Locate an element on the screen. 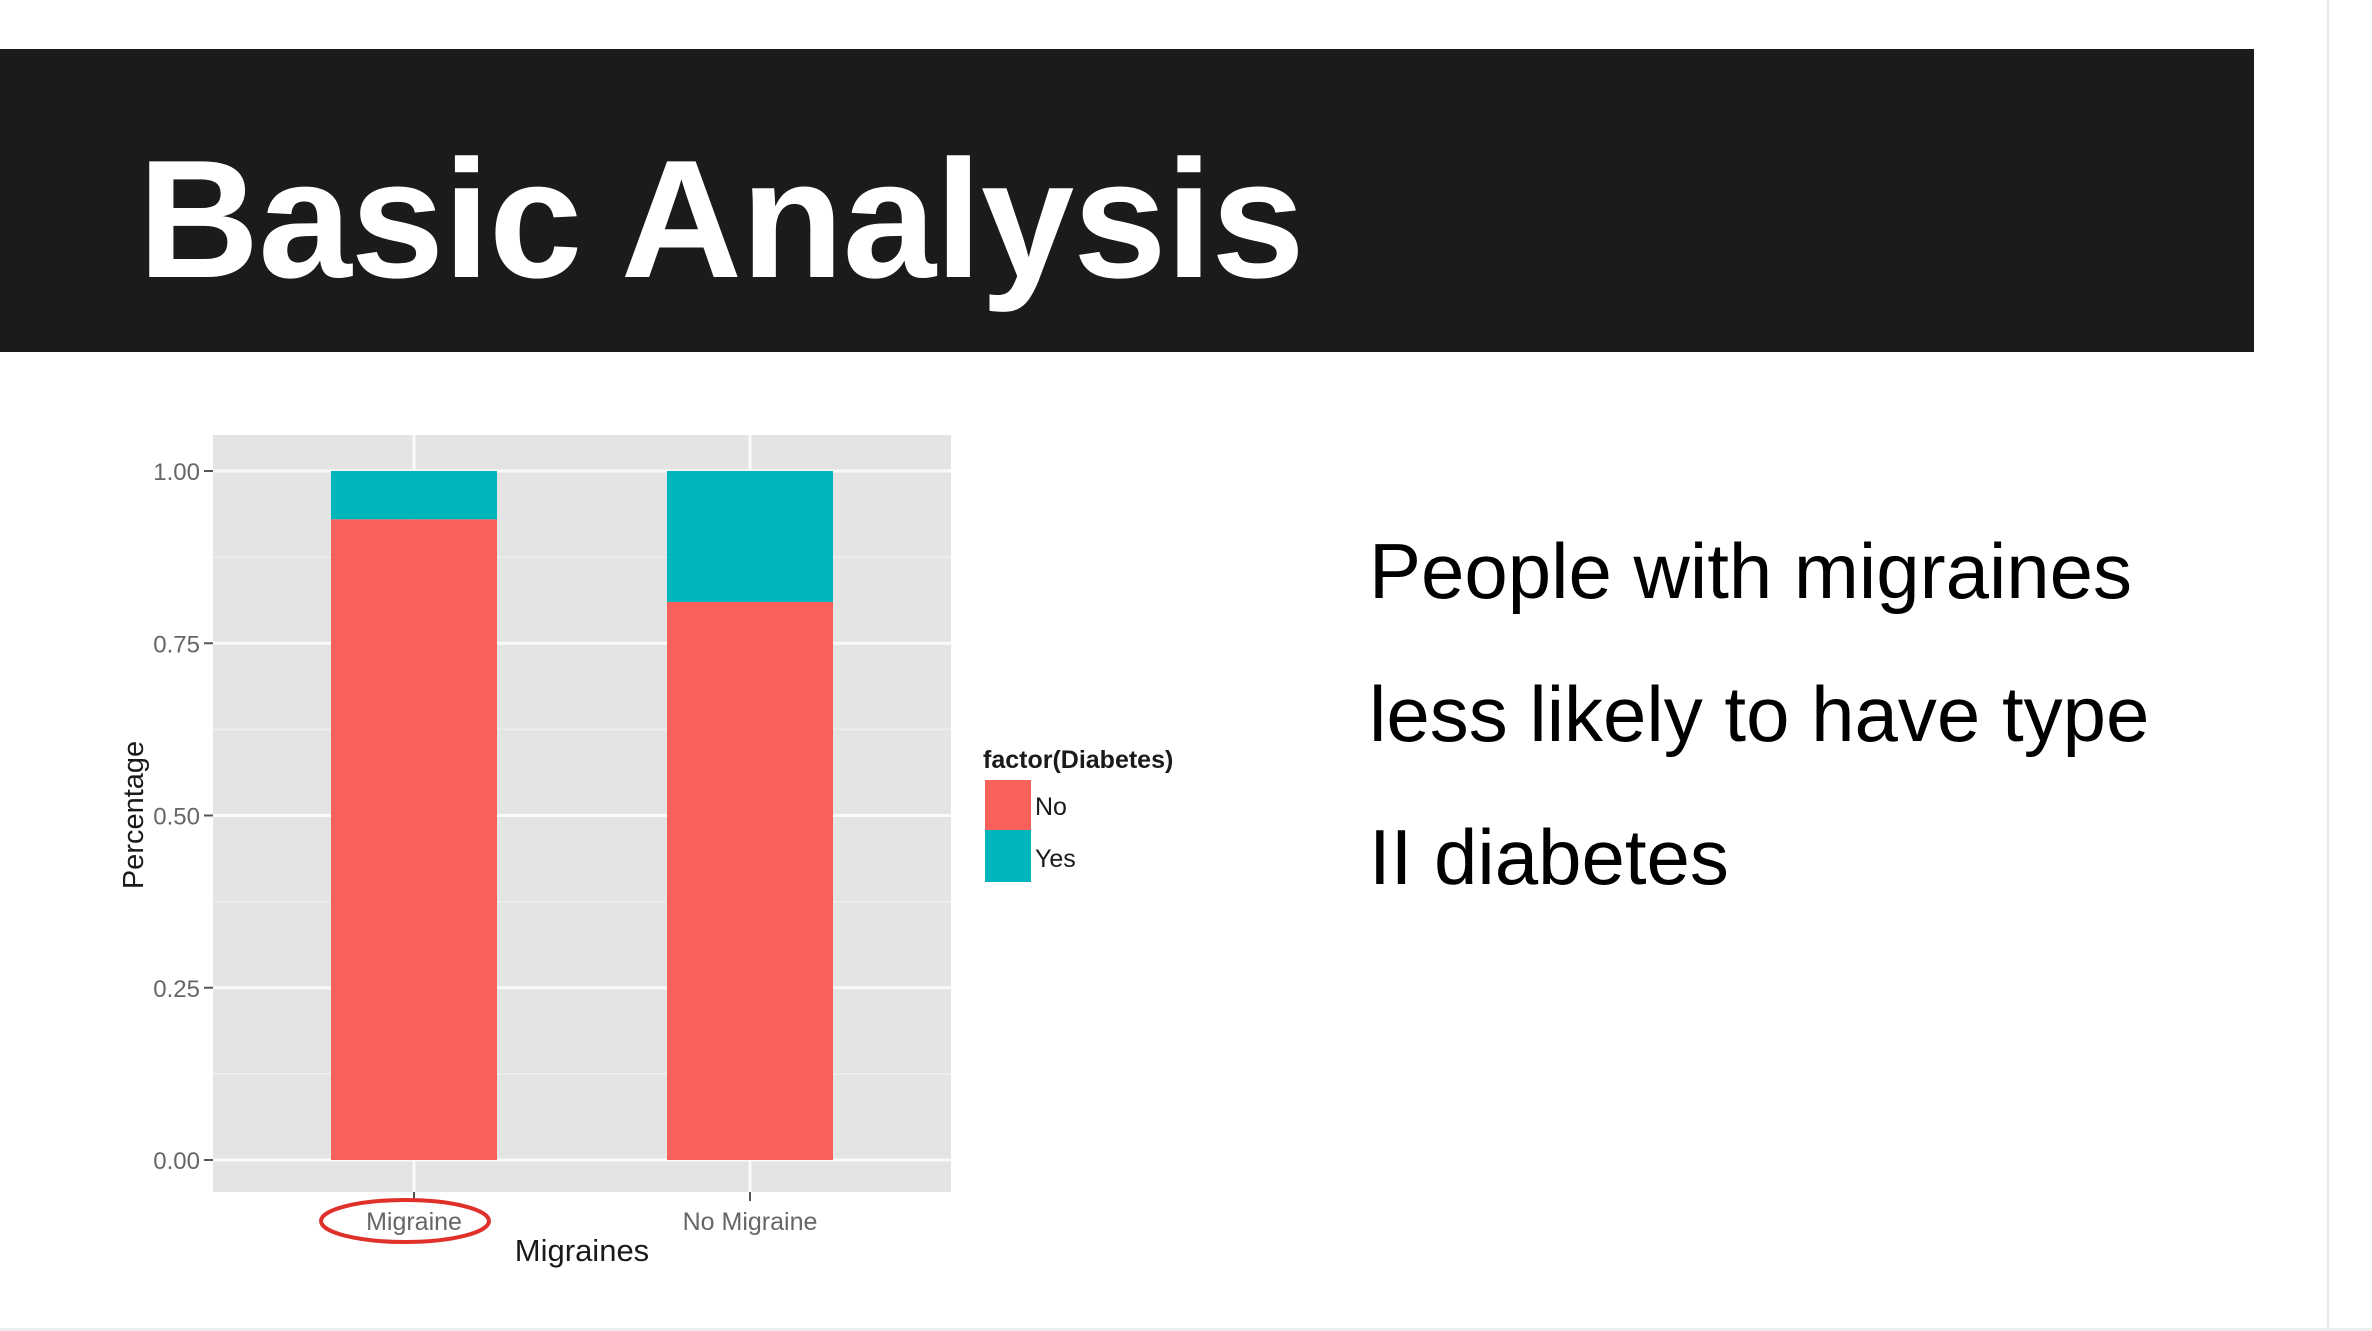 The height and width of the screenshot is (1331, 2372). y-axis: 0.00 0.25 0.50 0.75 1.00 is located at coordinates (183, 817).